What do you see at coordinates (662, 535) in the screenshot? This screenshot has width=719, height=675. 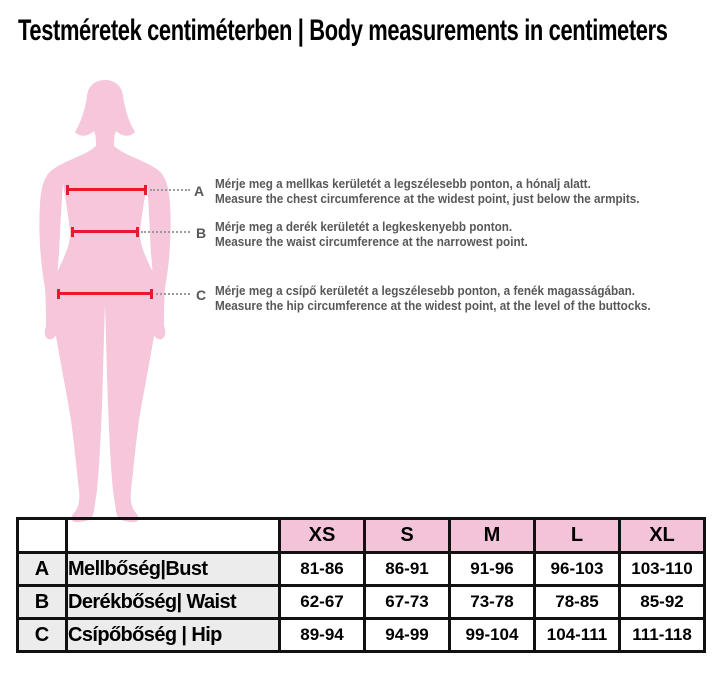 I see `size-col-xl: XL` at bounding box center [662, 535].